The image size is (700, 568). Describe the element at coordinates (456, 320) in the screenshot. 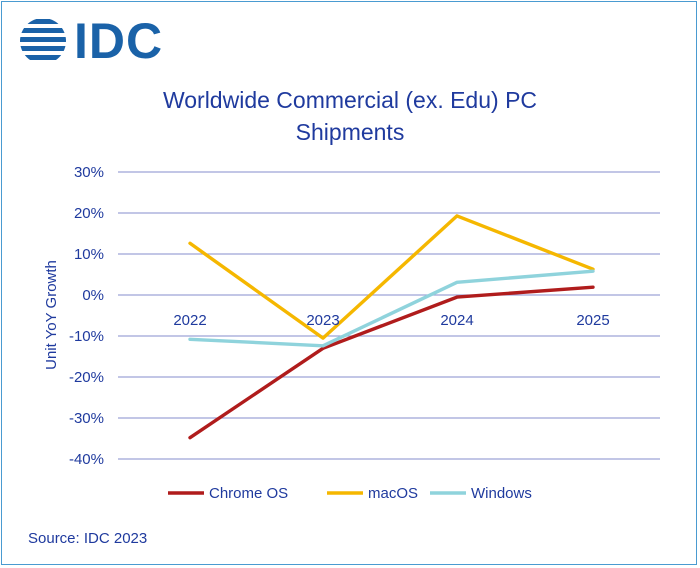

I see `x-tick-label: 2024` at that location.